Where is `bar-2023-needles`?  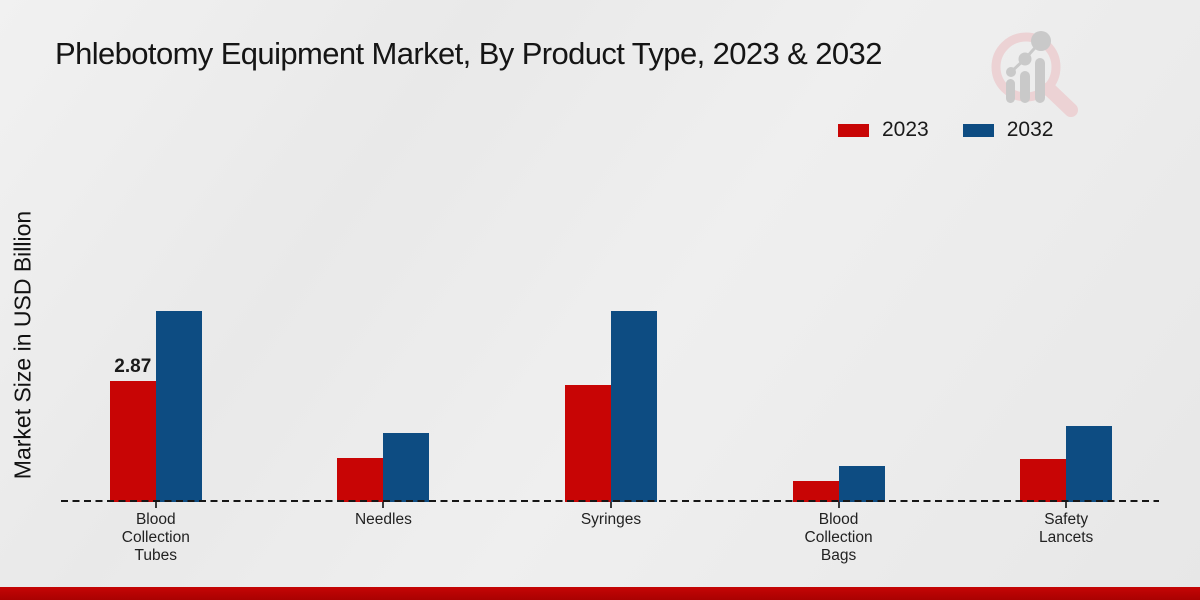
bar-2023-needles is located at coordinates (360, 479).